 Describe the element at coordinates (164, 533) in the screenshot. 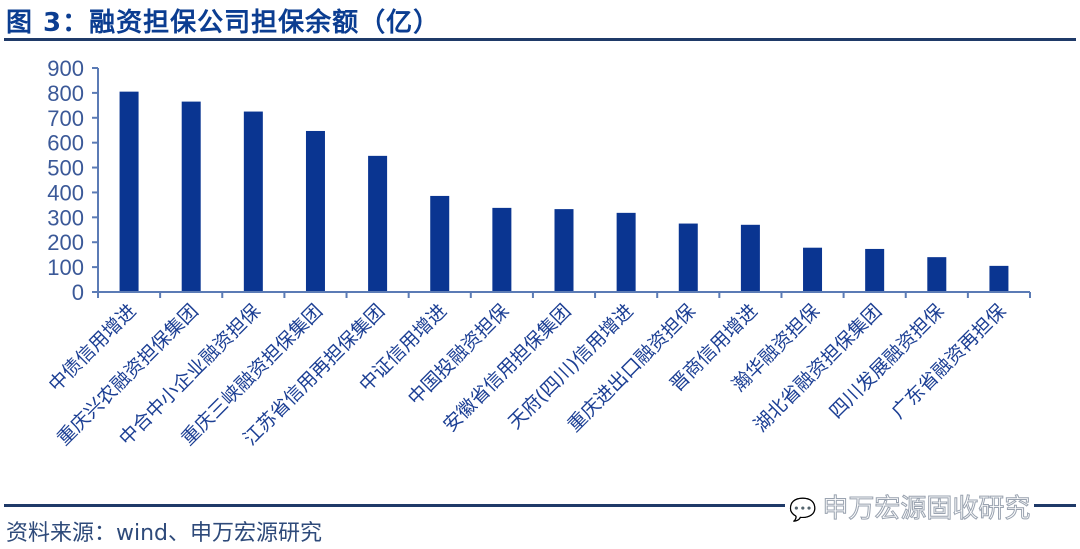

I see `source-note: 资料来源：wind、申万宏源研究` at that location.